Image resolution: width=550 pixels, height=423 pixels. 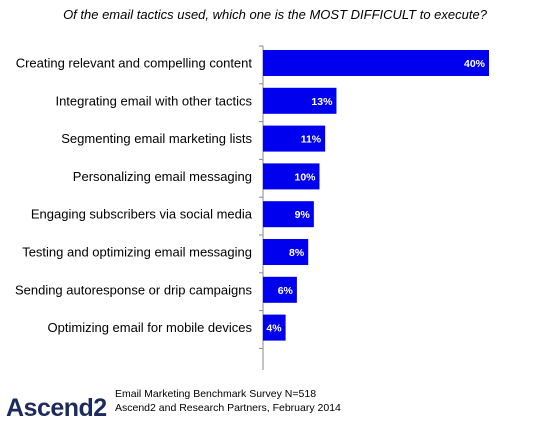 I want to click on category-label: Optimizing email for mobile devices, so click(x=150, y=327).